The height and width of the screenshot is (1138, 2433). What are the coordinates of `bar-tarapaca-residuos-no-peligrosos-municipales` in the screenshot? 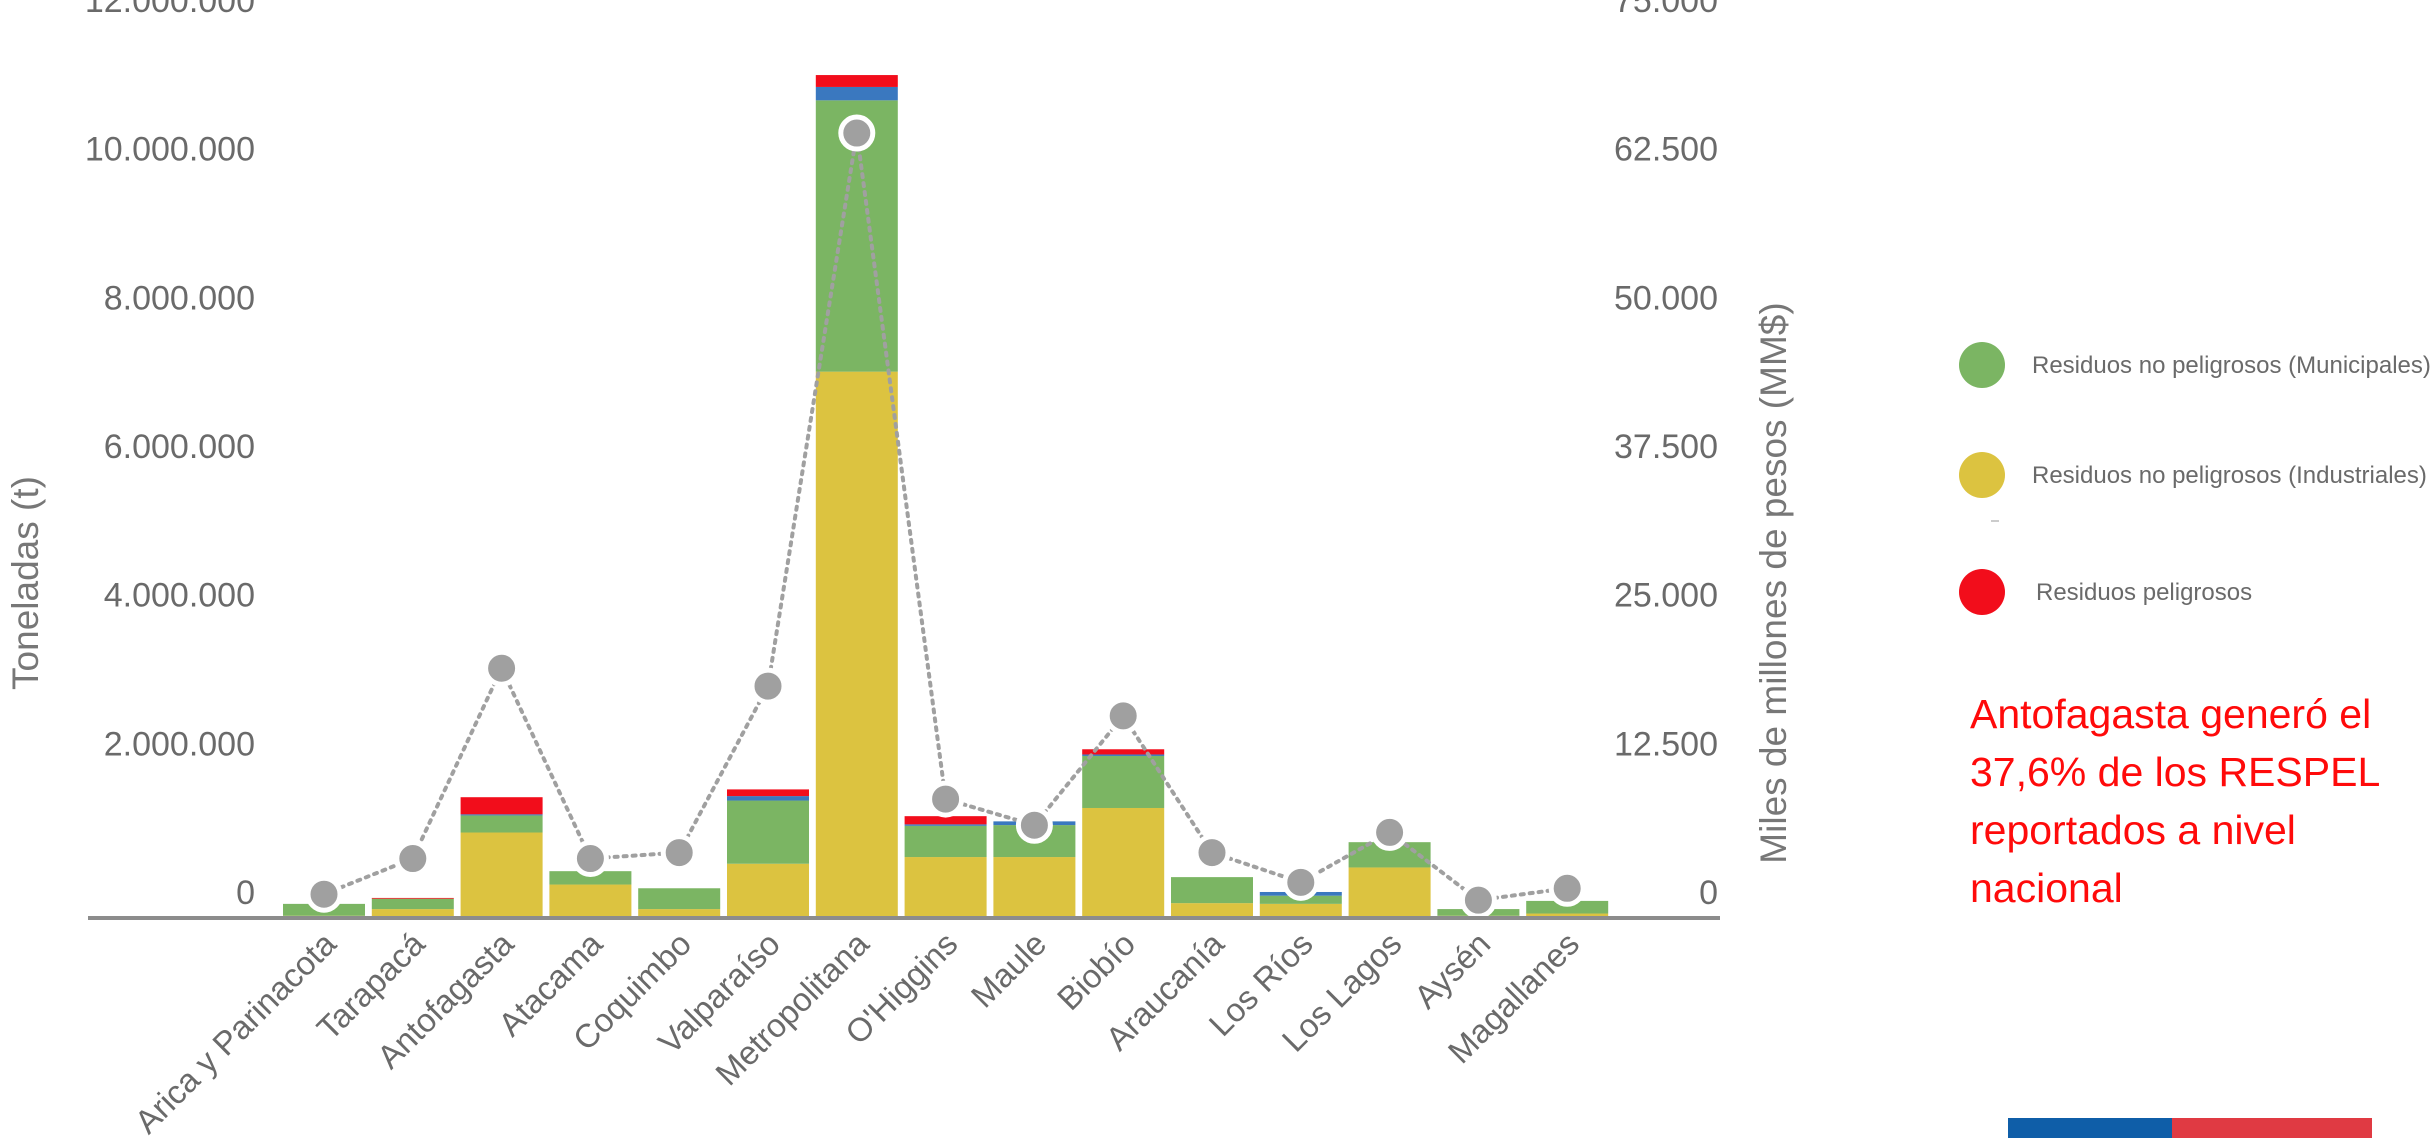 It's located at (412, 904).